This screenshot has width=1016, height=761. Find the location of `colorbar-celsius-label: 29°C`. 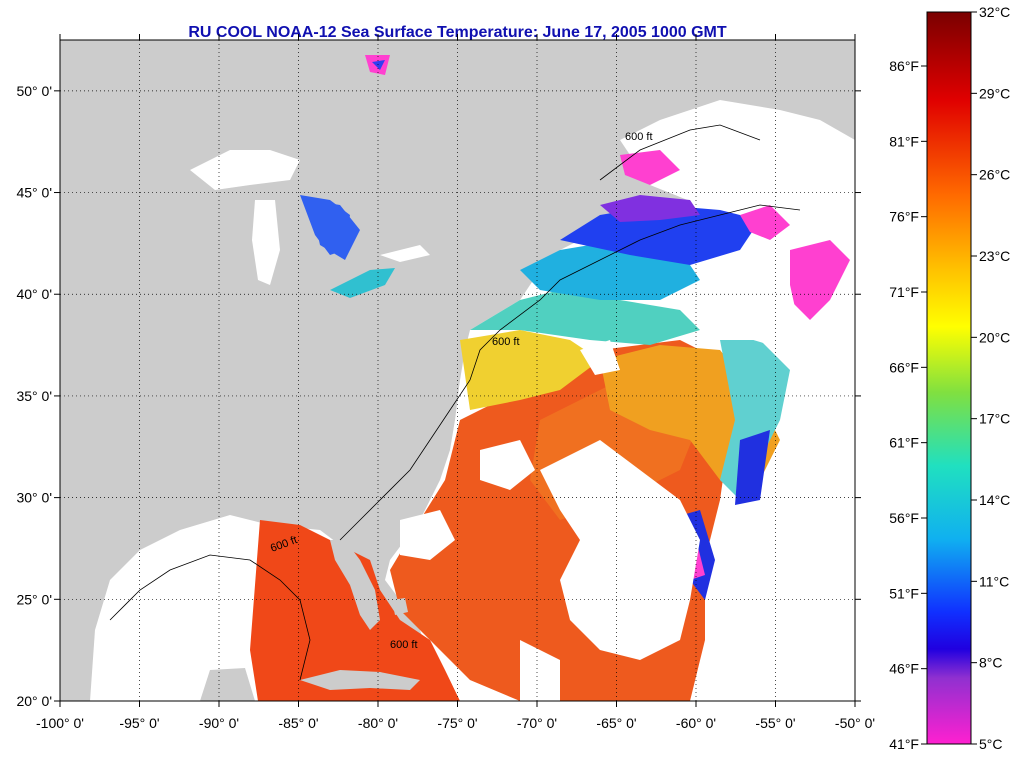

colorbar-celsius-label: 29°C is located at coordinates (994, 93).